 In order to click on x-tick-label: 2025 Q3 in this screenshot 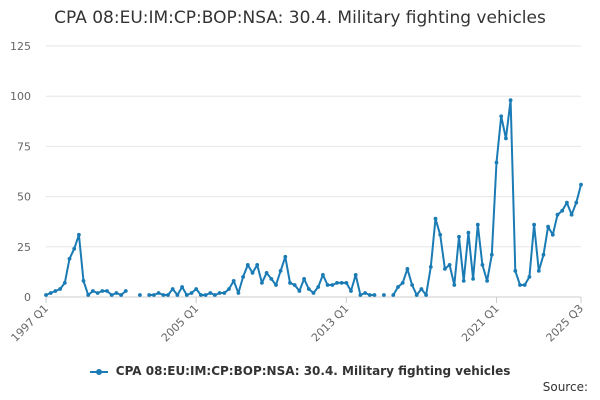, I will do `click(565, 323)`.